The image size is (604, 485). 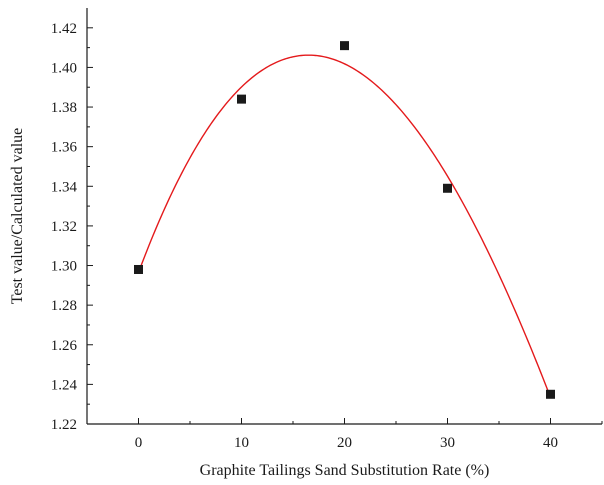 I want to click on y-tick-label: 1.24, so click(x=64, y=385).